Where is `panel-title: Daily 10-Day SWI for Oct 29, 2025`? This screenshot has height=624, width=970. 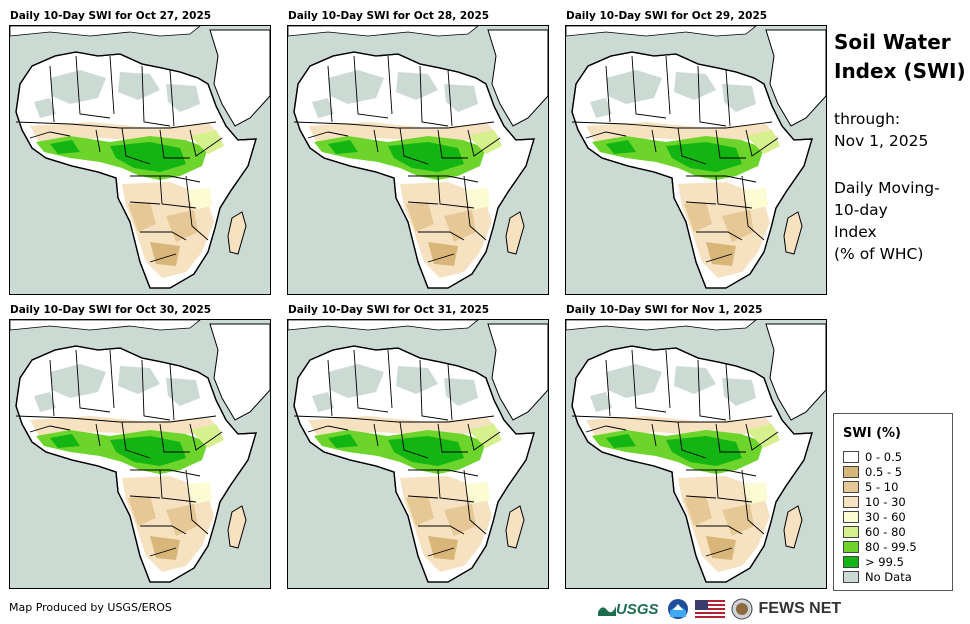 panel-title: Daily 10-Day SWI for Oct 29, 2025 is located at coordinates (667, 16).